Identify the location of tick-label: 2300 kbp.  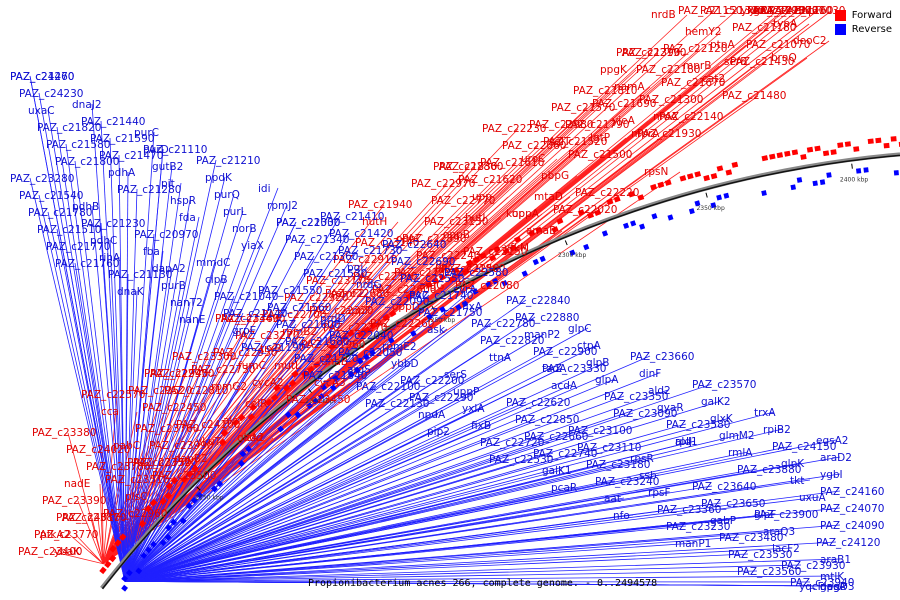
(572, 255).